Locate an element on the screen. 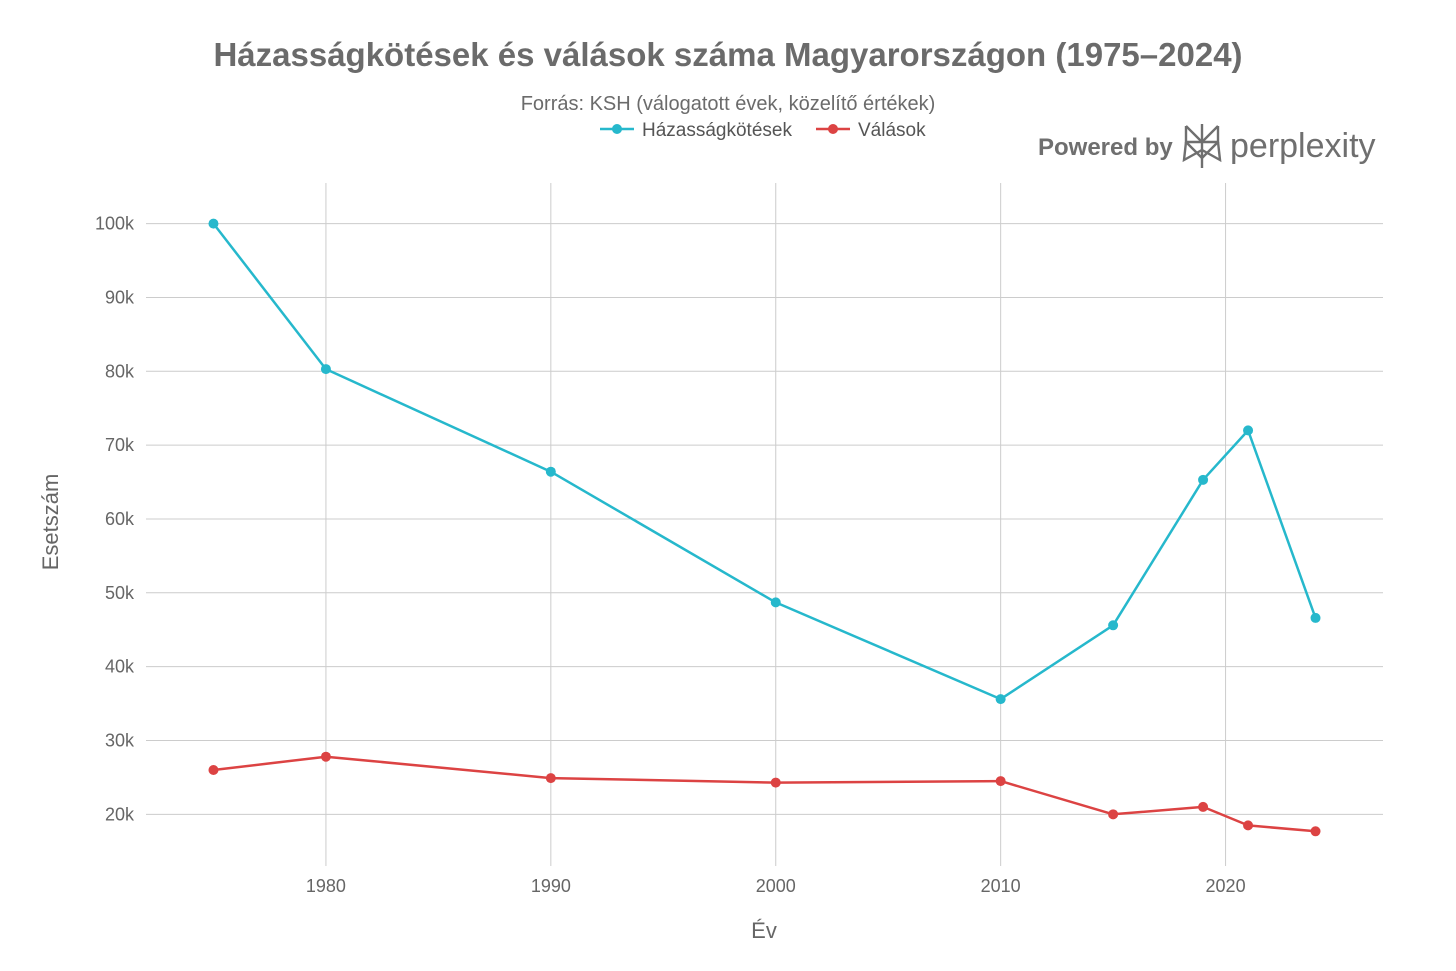 This screenshot has height=971, width=1456. y-tick-label: 80k is located at coordinates (120, 371).